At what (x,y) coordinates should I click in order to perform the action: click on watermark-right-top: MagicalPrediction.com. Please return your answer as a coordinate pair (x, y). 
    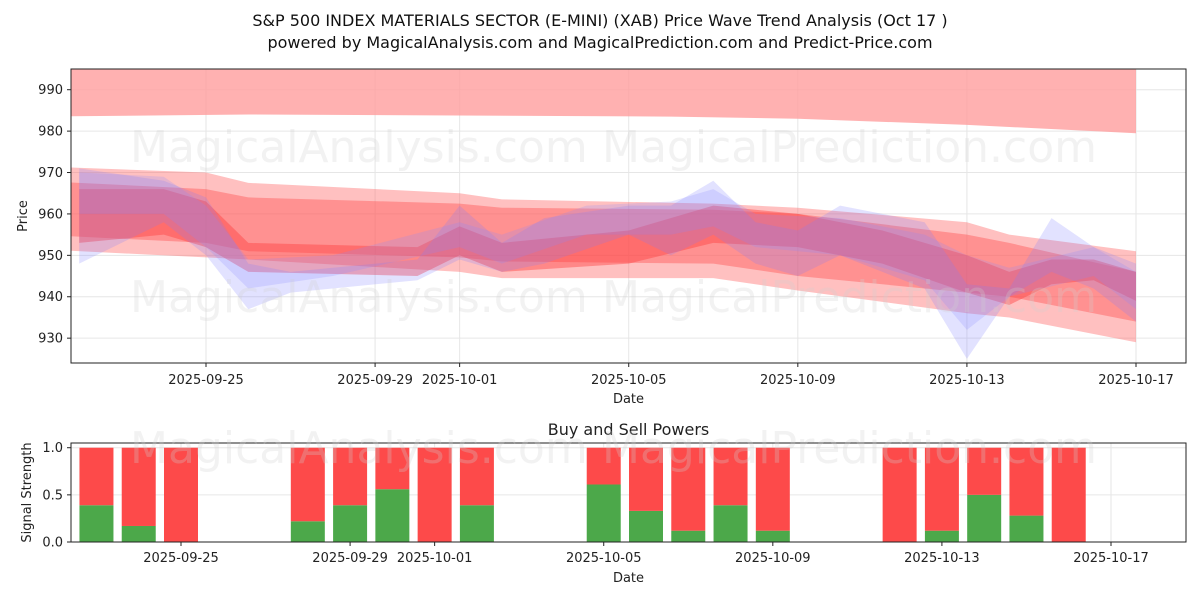
    Looking at the image, I should click on (849, 147).